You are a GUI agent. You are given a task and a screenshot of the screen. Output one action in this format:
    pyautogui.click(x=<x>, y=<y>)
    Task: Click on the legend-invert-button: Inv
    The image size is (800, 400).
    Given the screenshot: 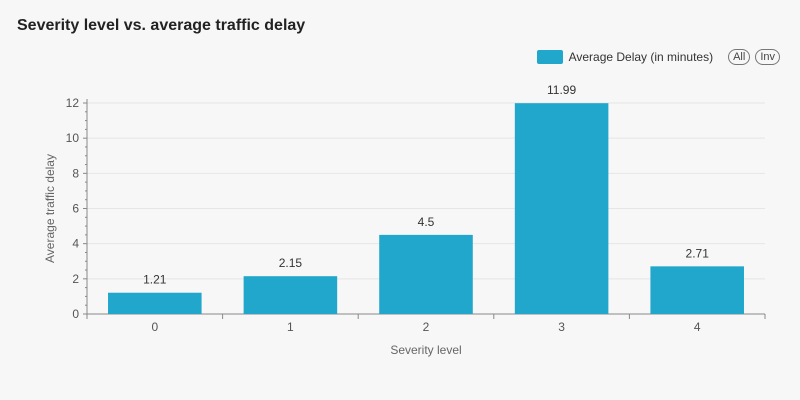 What is the action you would take?
    pyautogui.click(x=767, y=57)
    